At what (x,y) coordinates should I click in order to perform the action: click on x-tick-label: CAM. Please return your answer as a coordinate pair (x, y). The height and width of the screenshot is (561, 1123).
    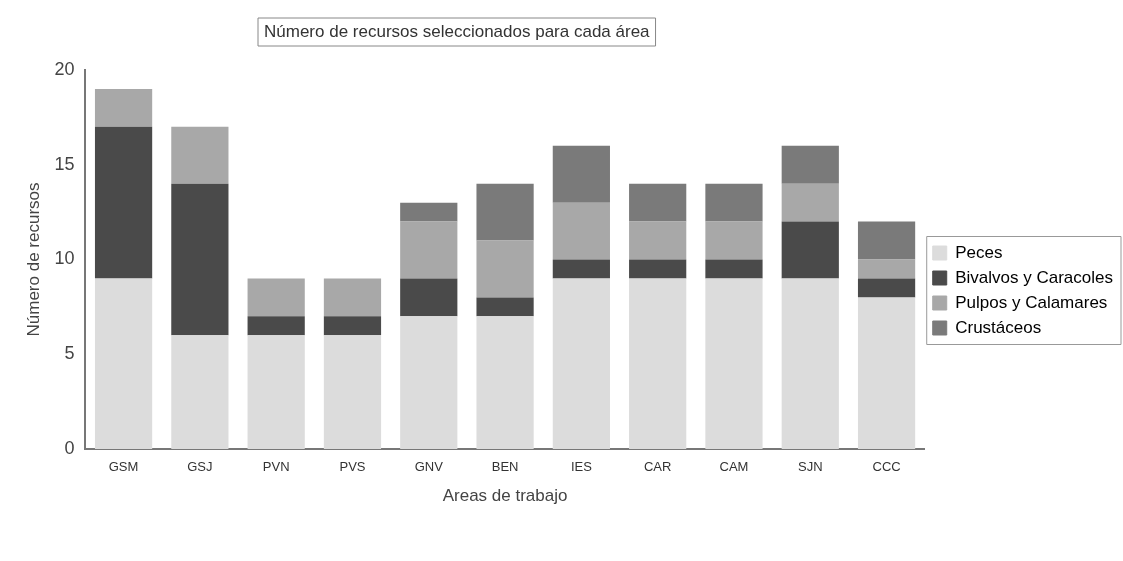
    Looking at the image, I should click on (734, 467).